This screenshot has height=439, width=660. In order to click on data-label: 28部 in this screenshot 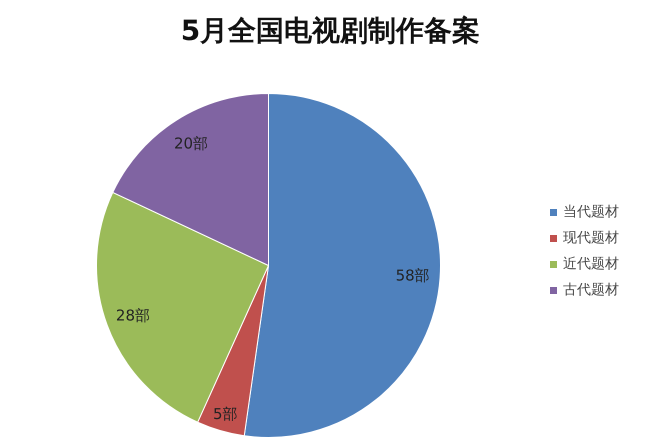, I will do `click(133, 315)`.